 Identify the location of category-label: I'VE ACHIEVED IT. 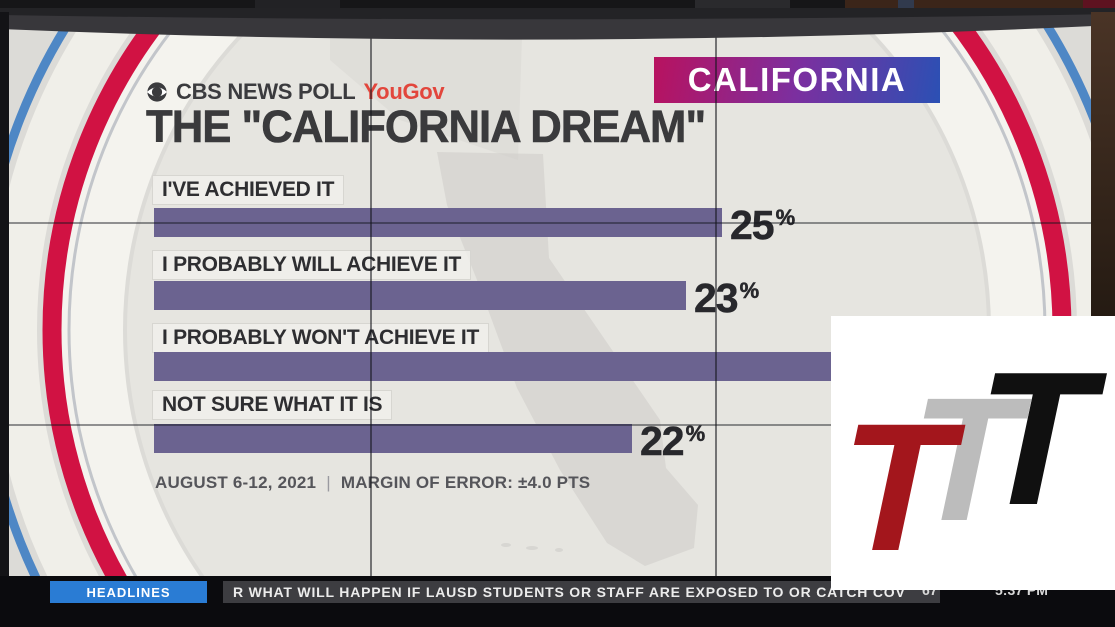
(248, 190).